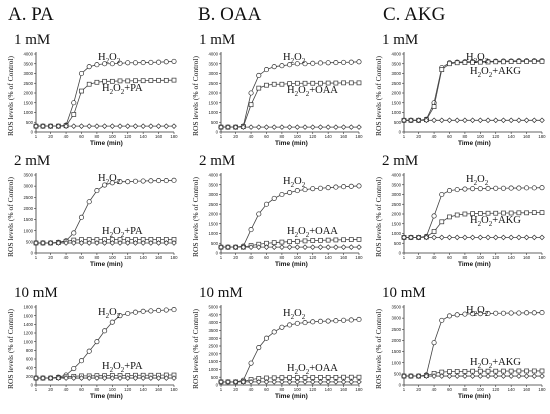 Image resolution: width=550 pixels, height=414 pixels. I want to click on column-title-oaa: B. OAA, so click(230, 14).